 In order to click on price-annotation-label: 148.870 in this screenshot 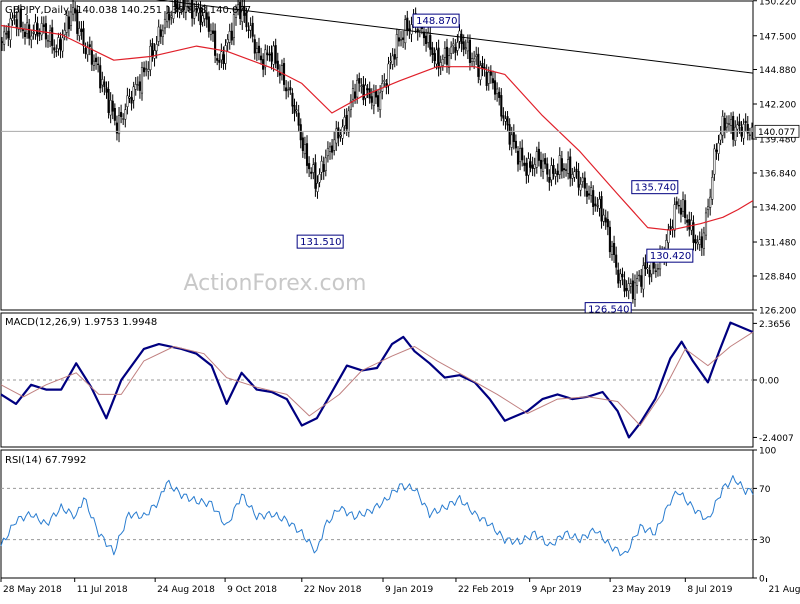, I will do `click(436, 21)`.